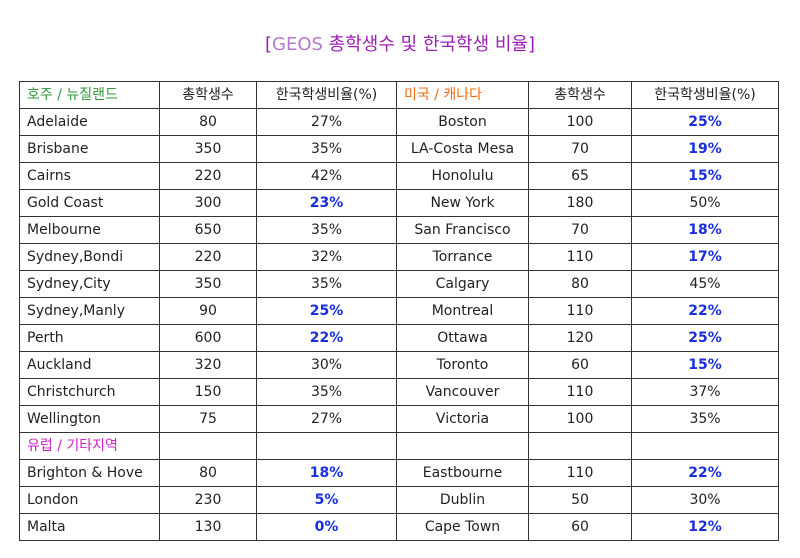 This screenshot has height=558, width=800. What do you see at coordinates (268, 44) in the screenshot?
I see `title-open-bracket: [` at bounding box center [268, 44].